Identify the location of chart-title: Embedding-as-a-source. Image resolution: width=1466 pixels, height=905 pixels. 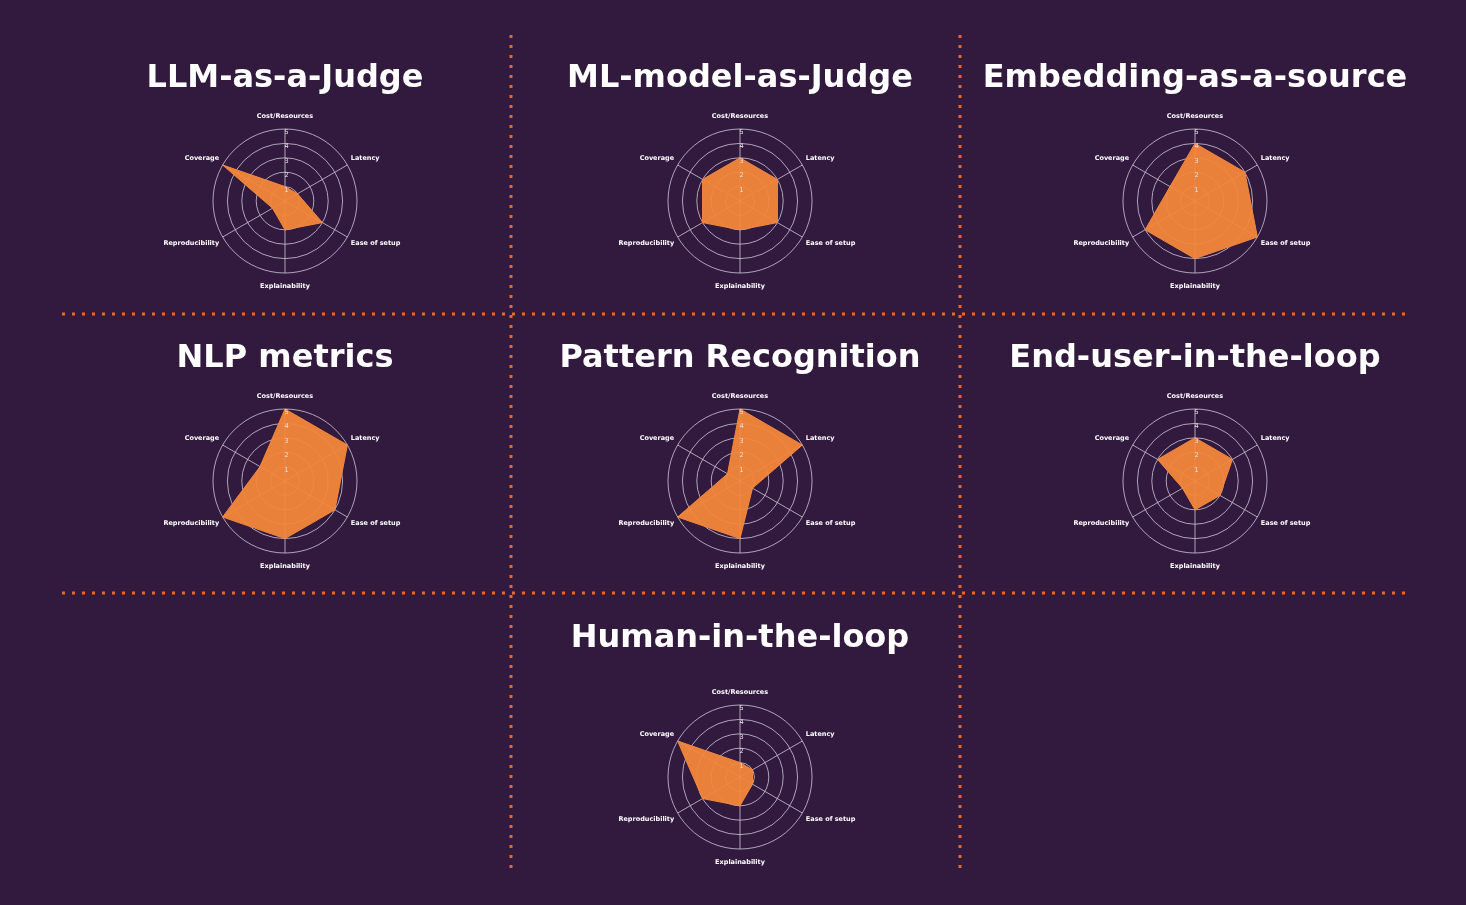
(1195, 76).